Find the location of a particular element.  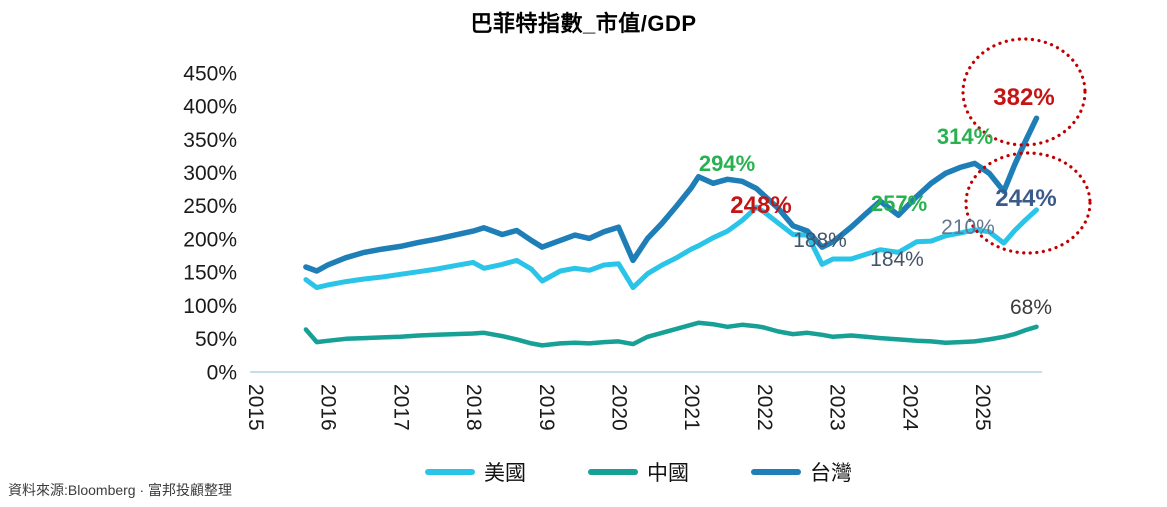

x-tick-label: 2015 is located at coordinates (255, 407).